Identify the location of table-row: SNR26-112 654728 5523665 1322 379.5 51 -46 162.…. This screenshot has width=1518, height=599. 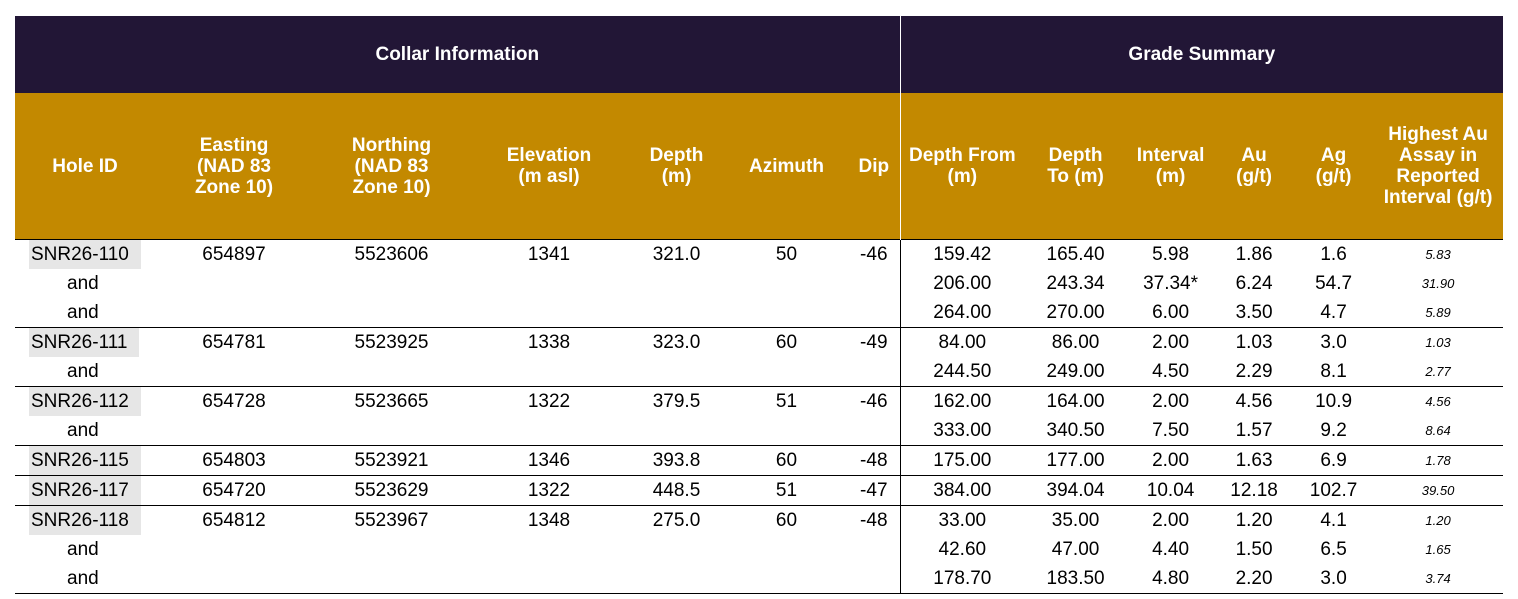
(759, 401).